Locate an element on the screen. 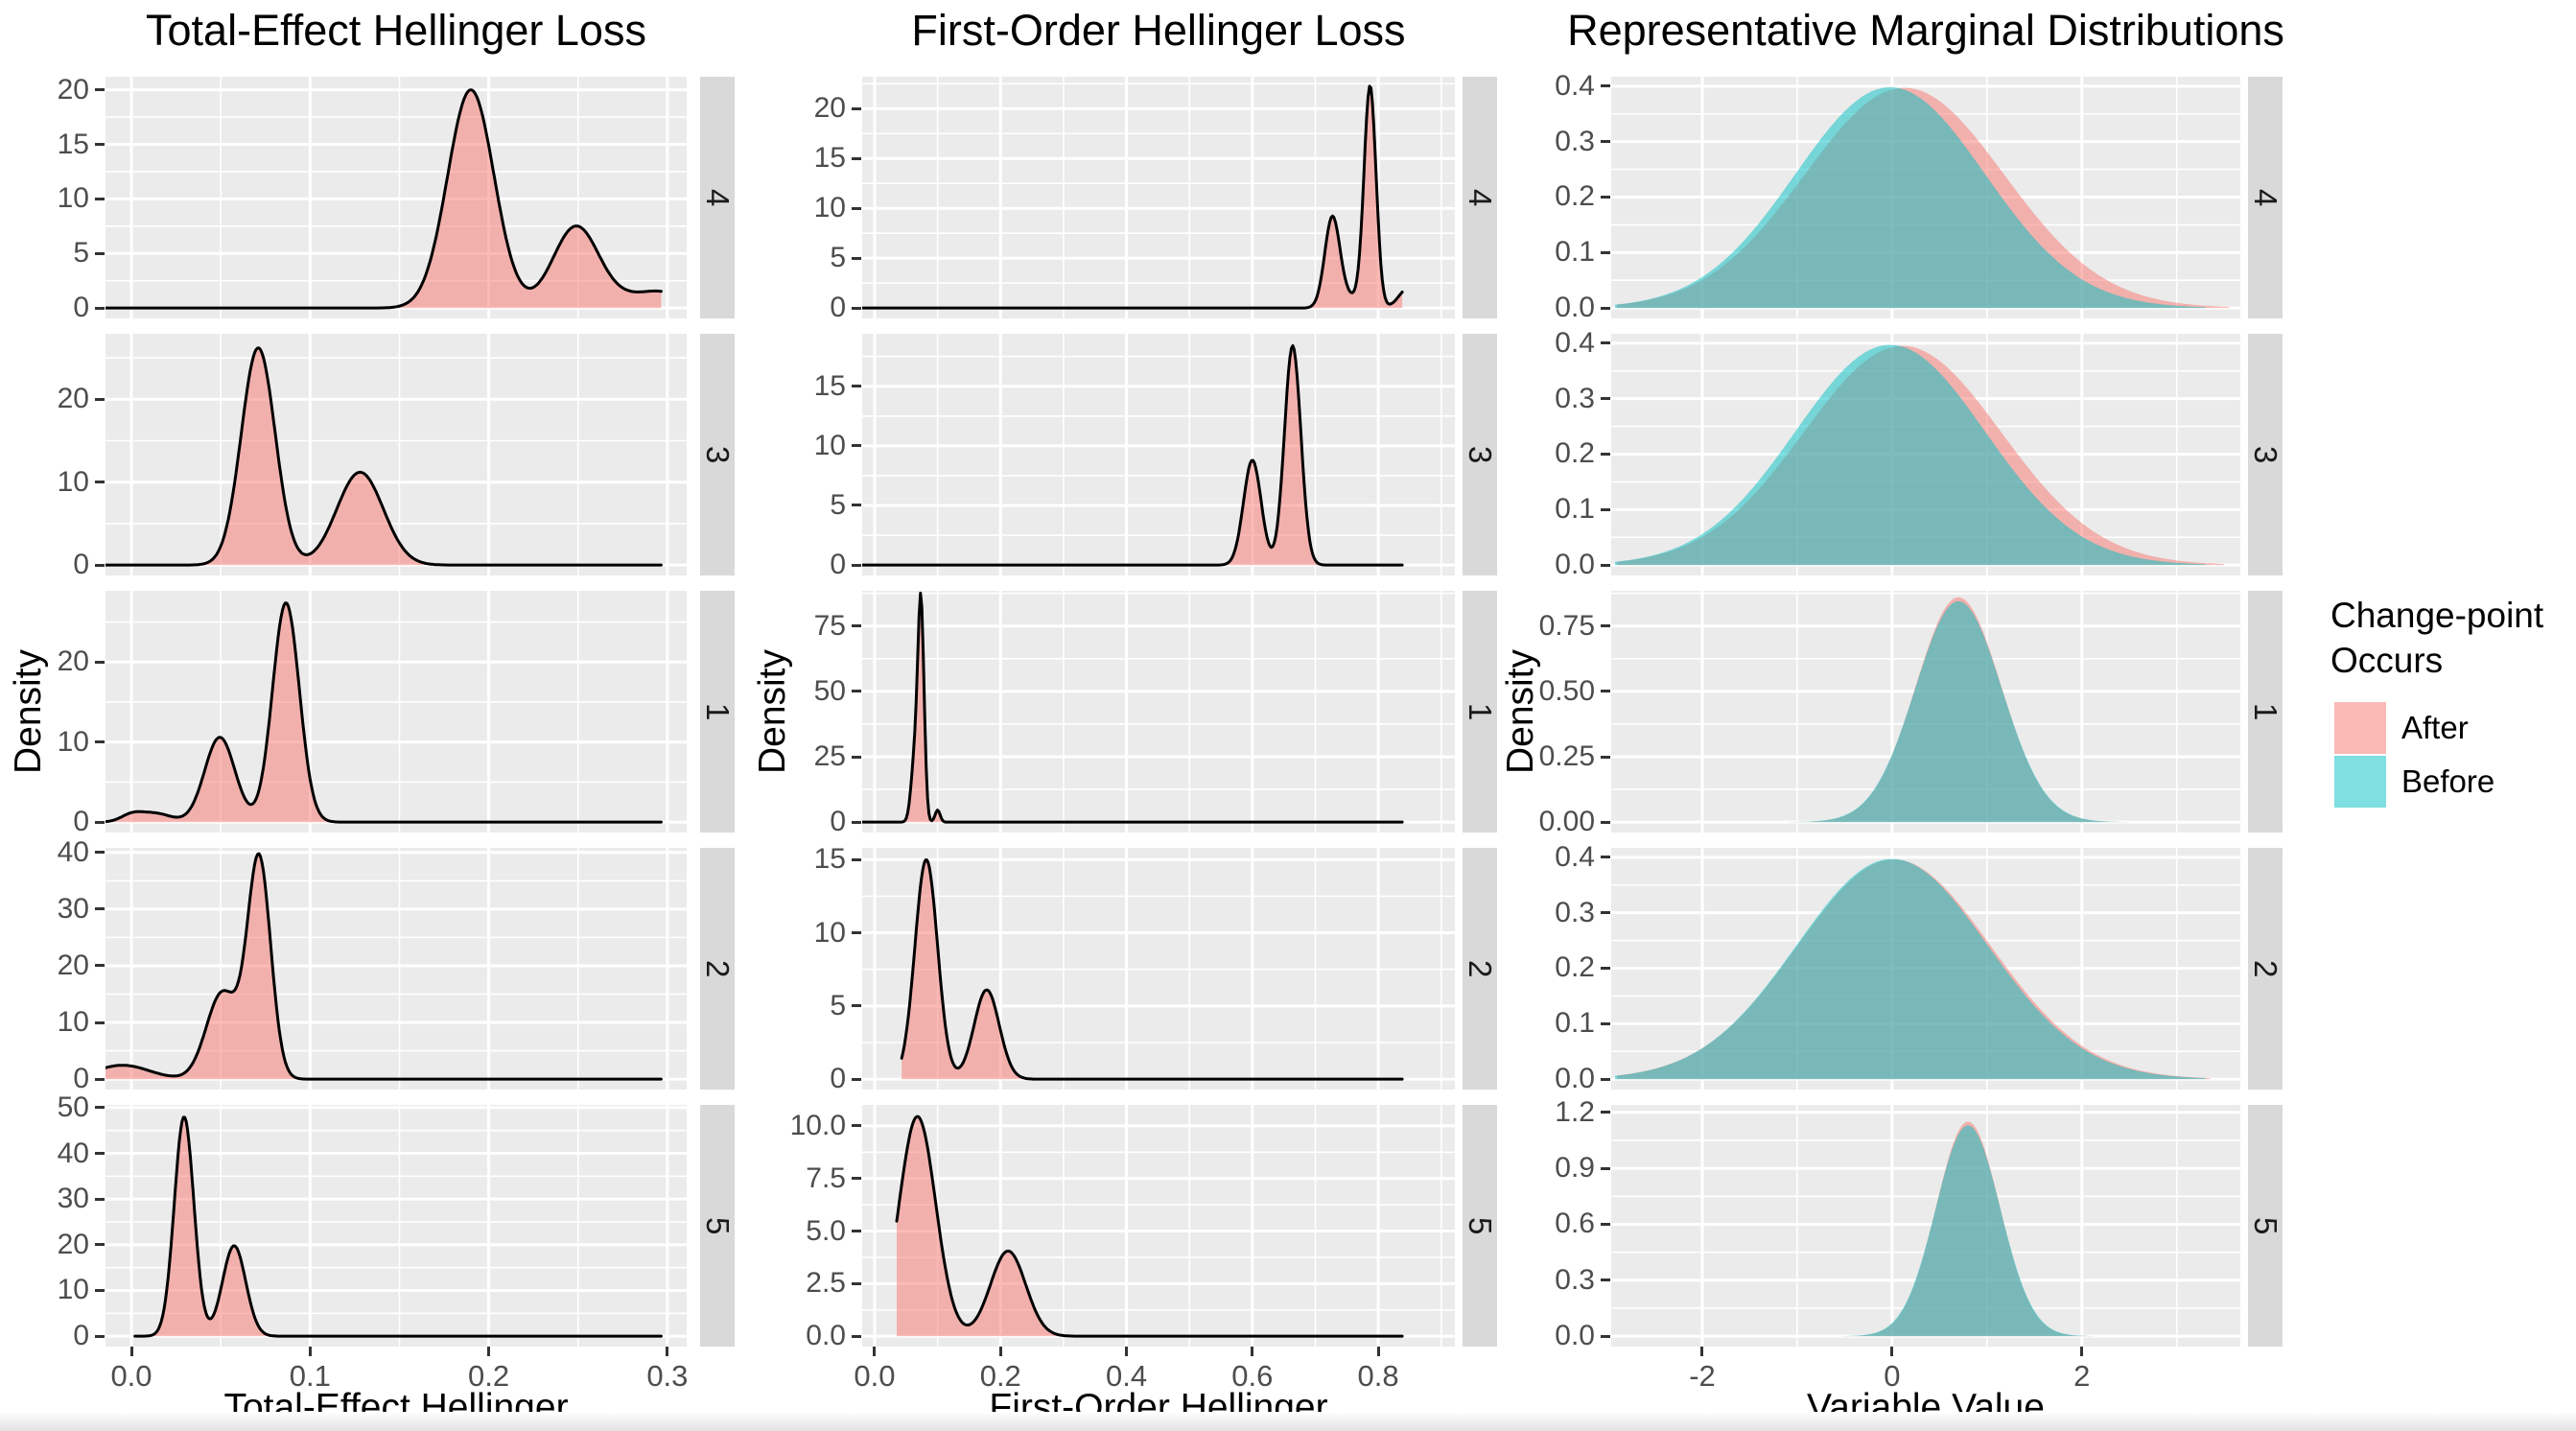 This screenshot has width=2576, height=1431. y-tick-label: 75 is located at coordinates (829, 625).